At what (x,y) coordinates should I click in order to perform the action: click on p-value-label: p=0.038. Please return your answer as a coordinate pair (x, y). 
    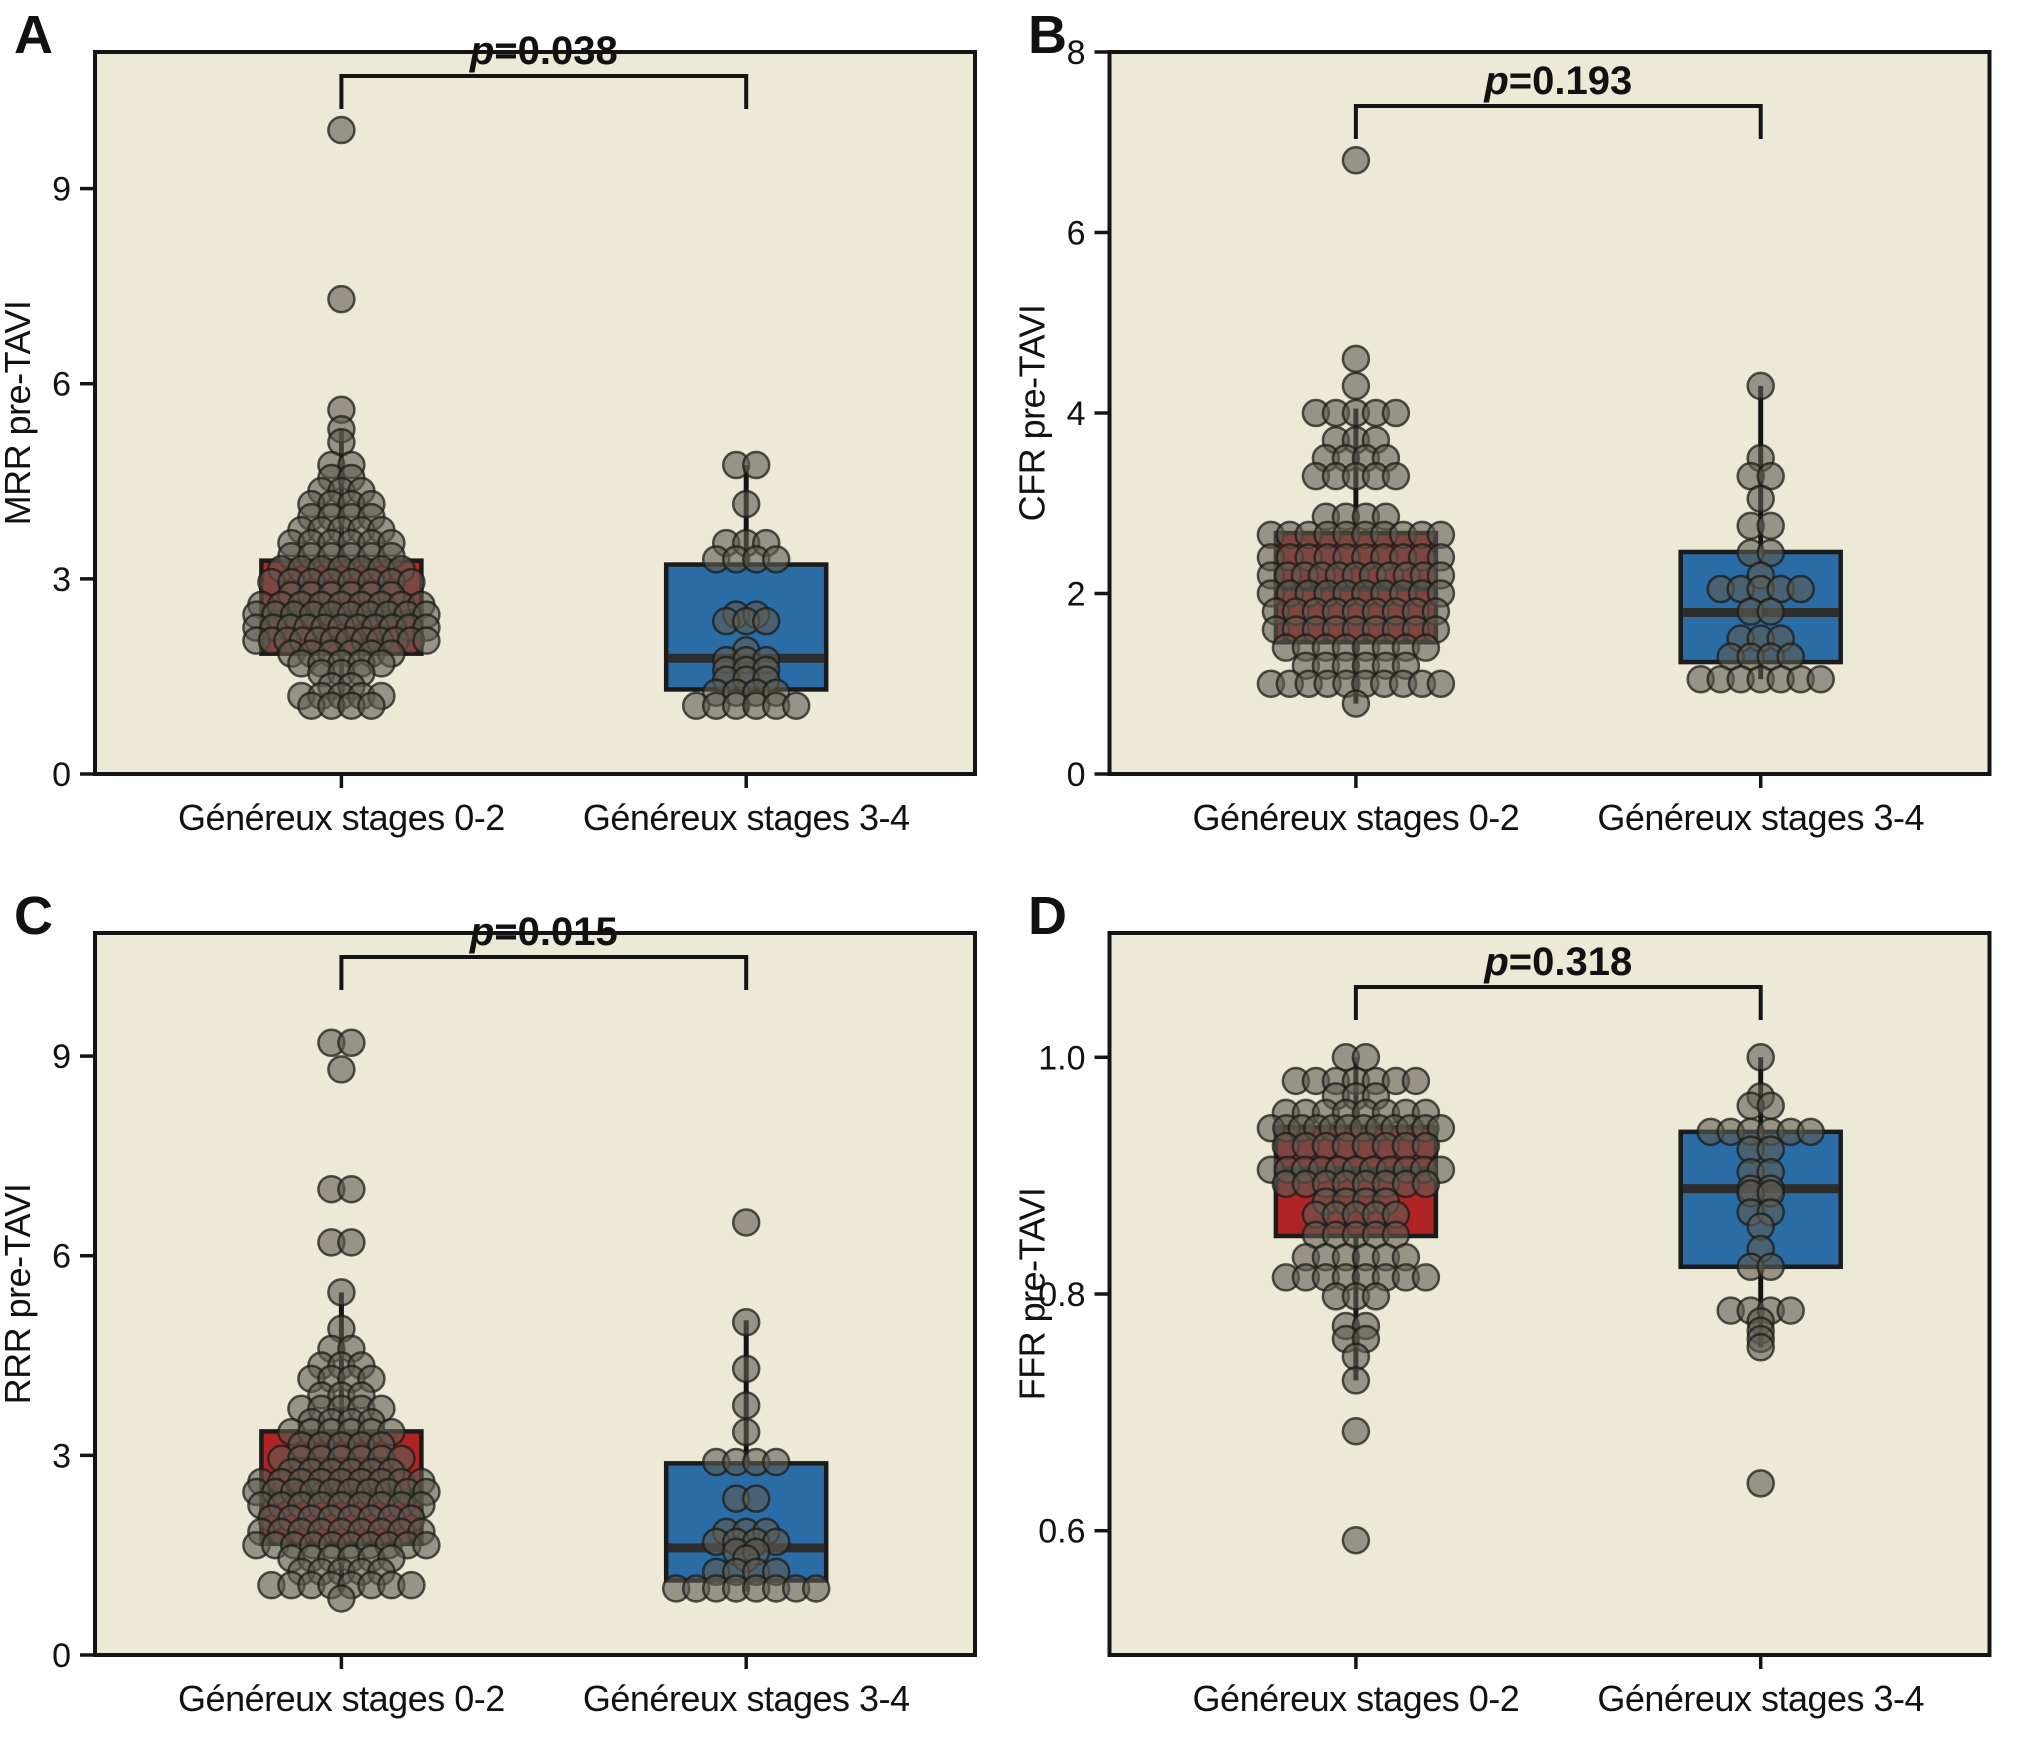
    Looking at the image, I should click on (543, 51).